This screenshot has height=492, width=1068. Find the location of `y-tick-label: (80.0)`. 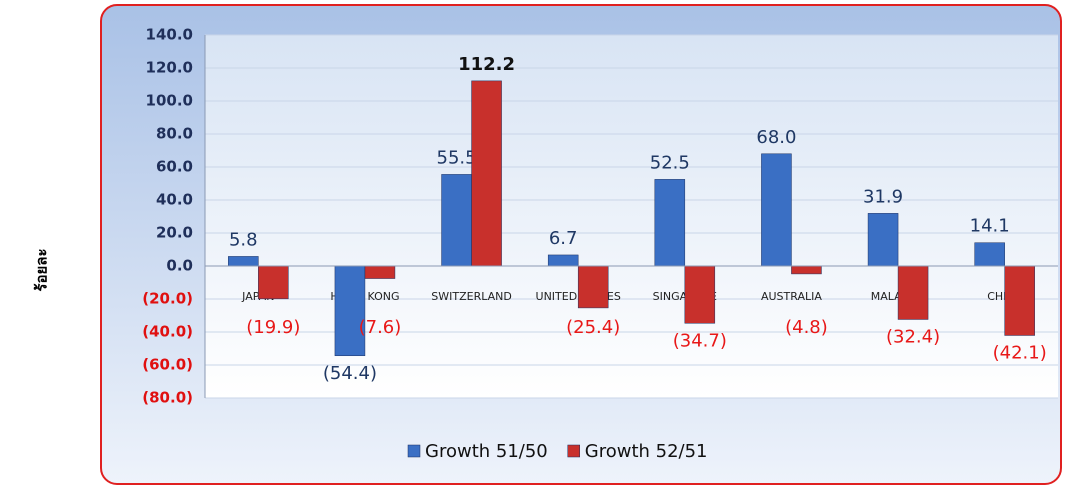

y-tick-label: (80.0) is located at coordinates (167, 398).